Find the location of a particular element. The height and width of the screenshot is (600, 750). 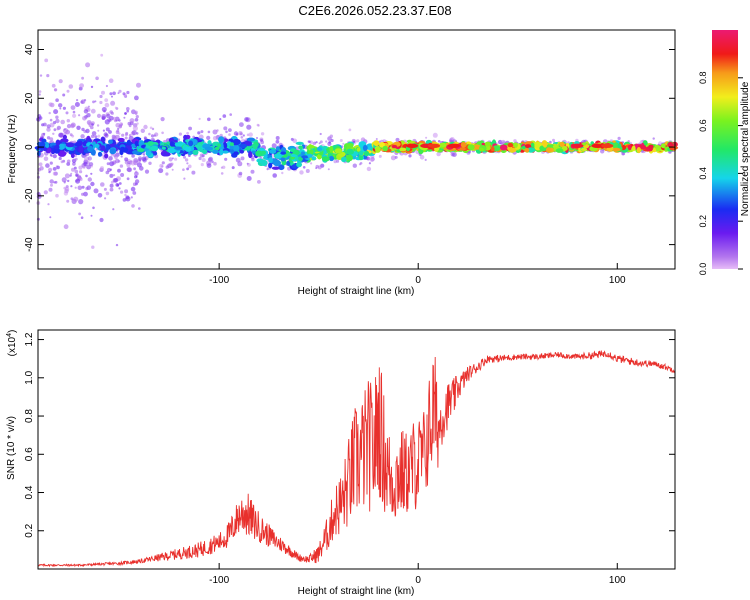

colorbar-gradient is located at coordinates (725, 149).